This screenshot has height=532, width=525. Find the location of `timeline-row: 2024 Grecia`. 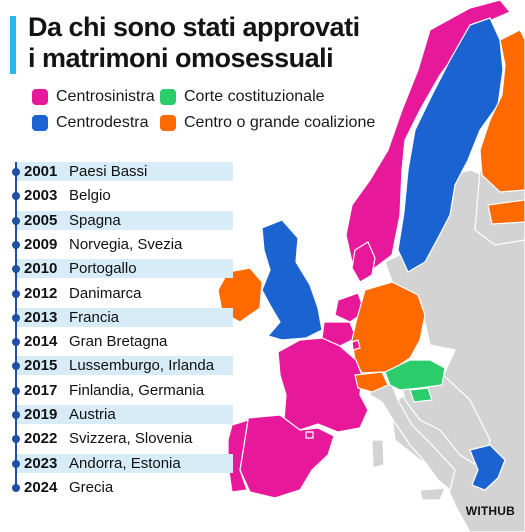

timeline-row: 2024 Grecia is located at coordinates (124, 487).